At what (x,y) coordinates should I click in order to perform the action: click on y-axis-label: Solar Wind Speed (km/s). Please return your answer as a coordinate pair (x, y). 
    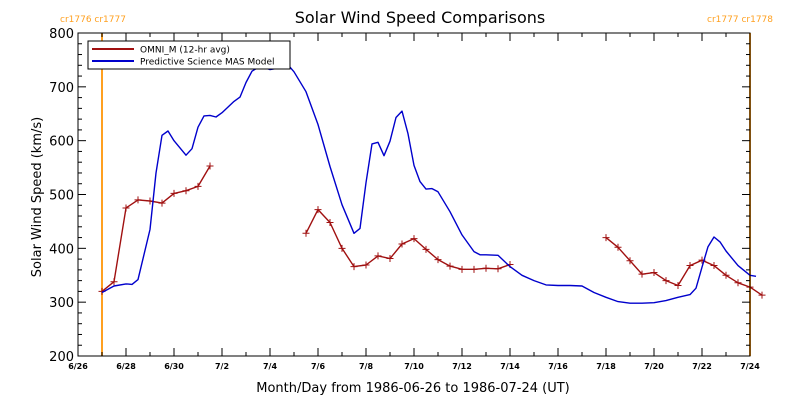
    Looking at the image, I should click on (37, 197).